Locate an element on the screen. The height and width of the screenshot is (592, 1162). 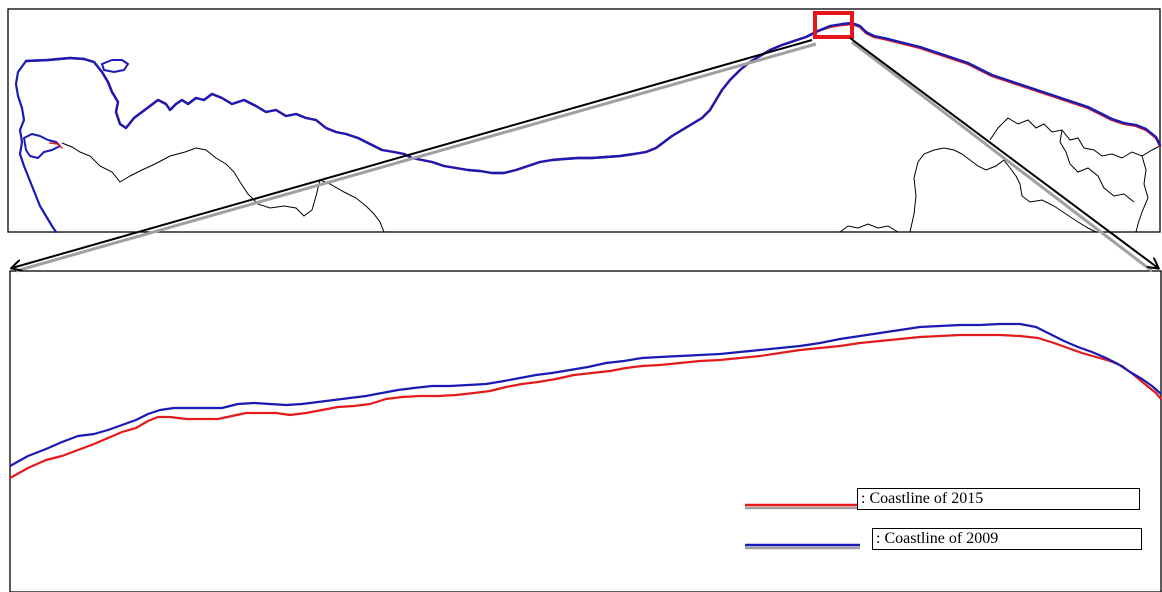
zoom-highlight-box is located at coordinates (833, 25).